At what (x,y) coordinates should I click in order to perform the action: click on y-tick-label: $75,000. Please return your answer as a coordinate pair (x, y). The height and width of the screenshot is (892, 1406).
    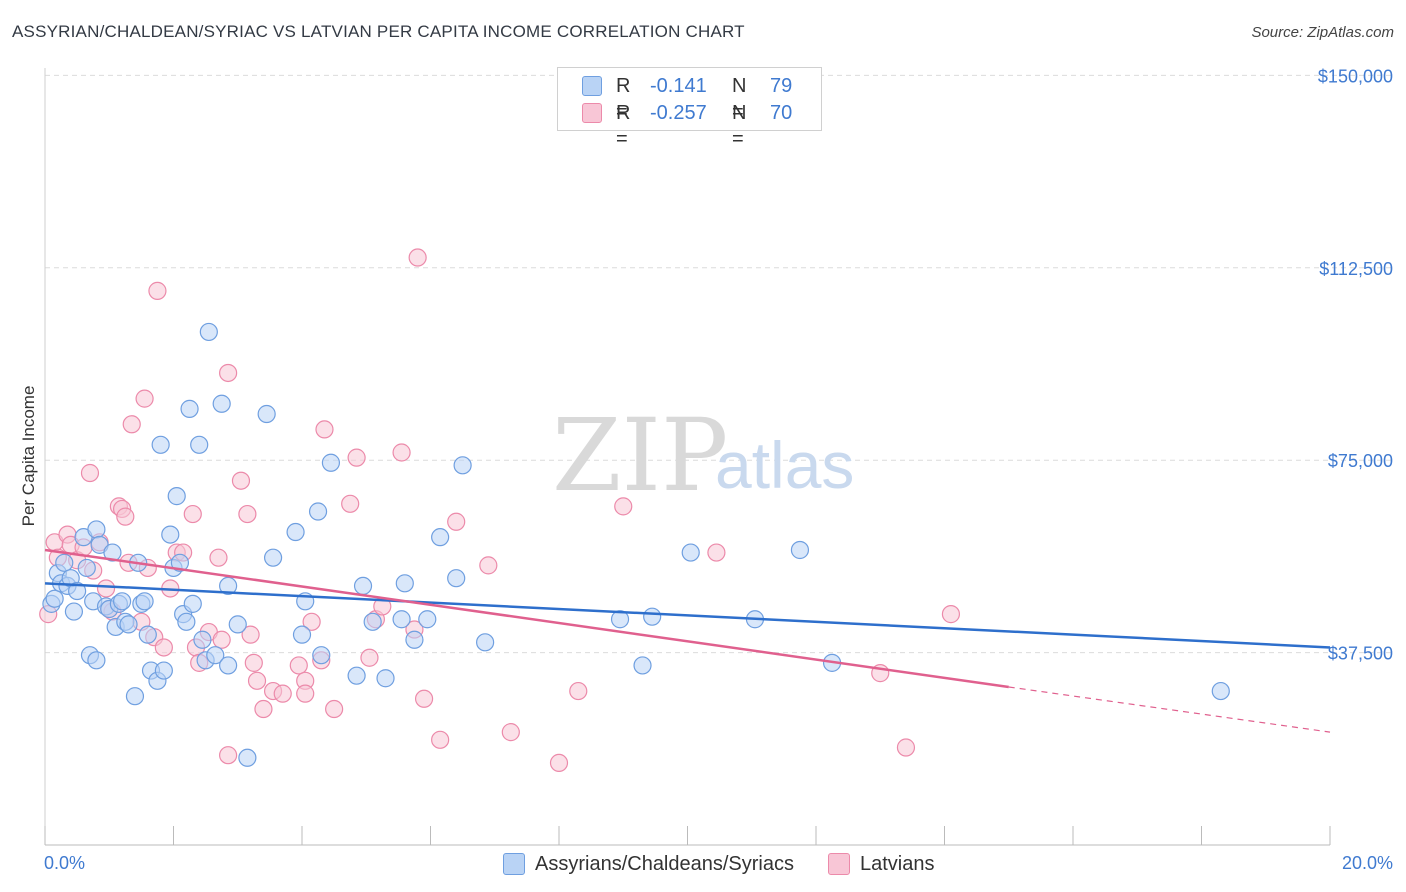
    Looking at the image, I should click on (1360, 461).